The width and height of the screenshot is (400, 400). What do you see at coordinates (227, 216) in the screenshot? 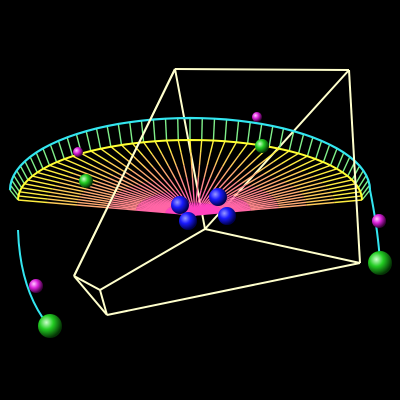
I see `blue-atom` at bounding box center [227, 216].